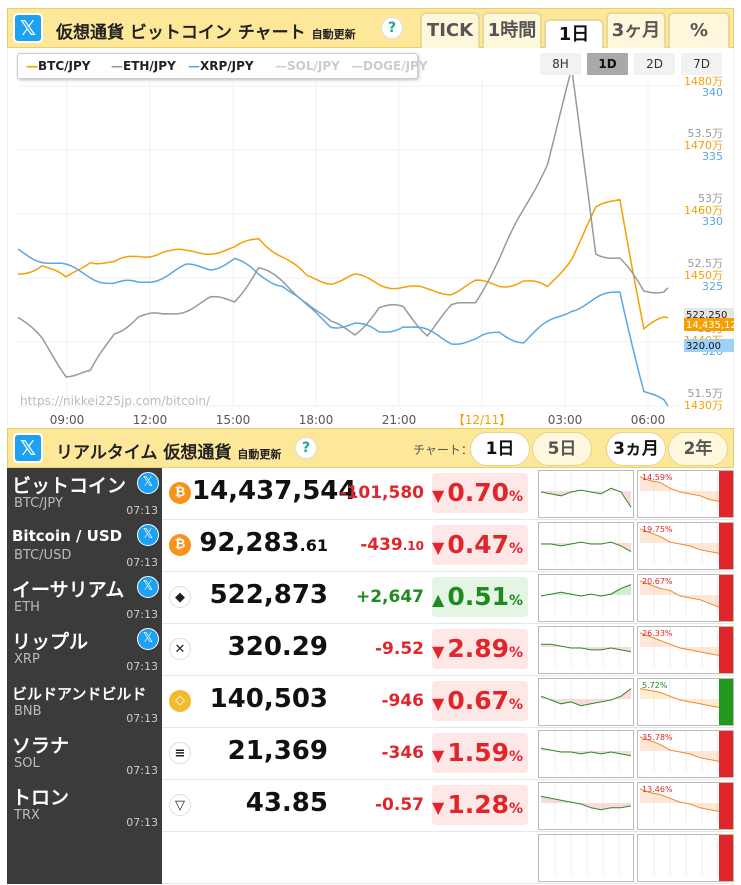 The height and width of the screenshot is (885, 741). Describe the element at coordinates (685, 858) in the screenshot. I see `threemonth-mini-chart` at that location.